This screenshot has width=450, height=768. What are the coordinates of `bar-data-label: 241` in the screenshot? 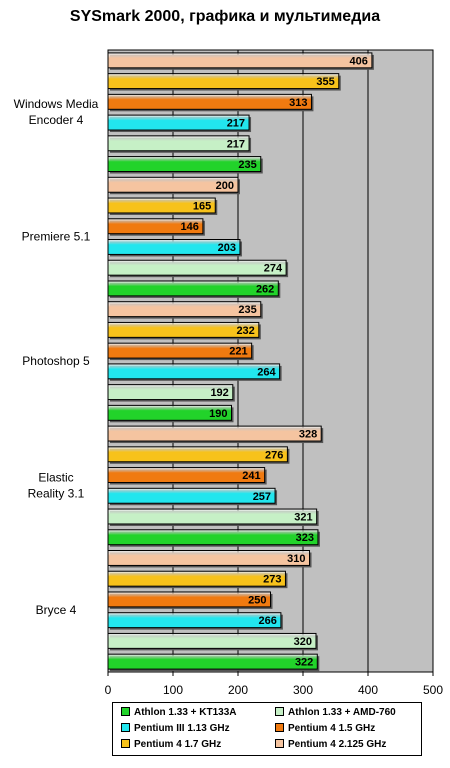 It's located at (251, 476).